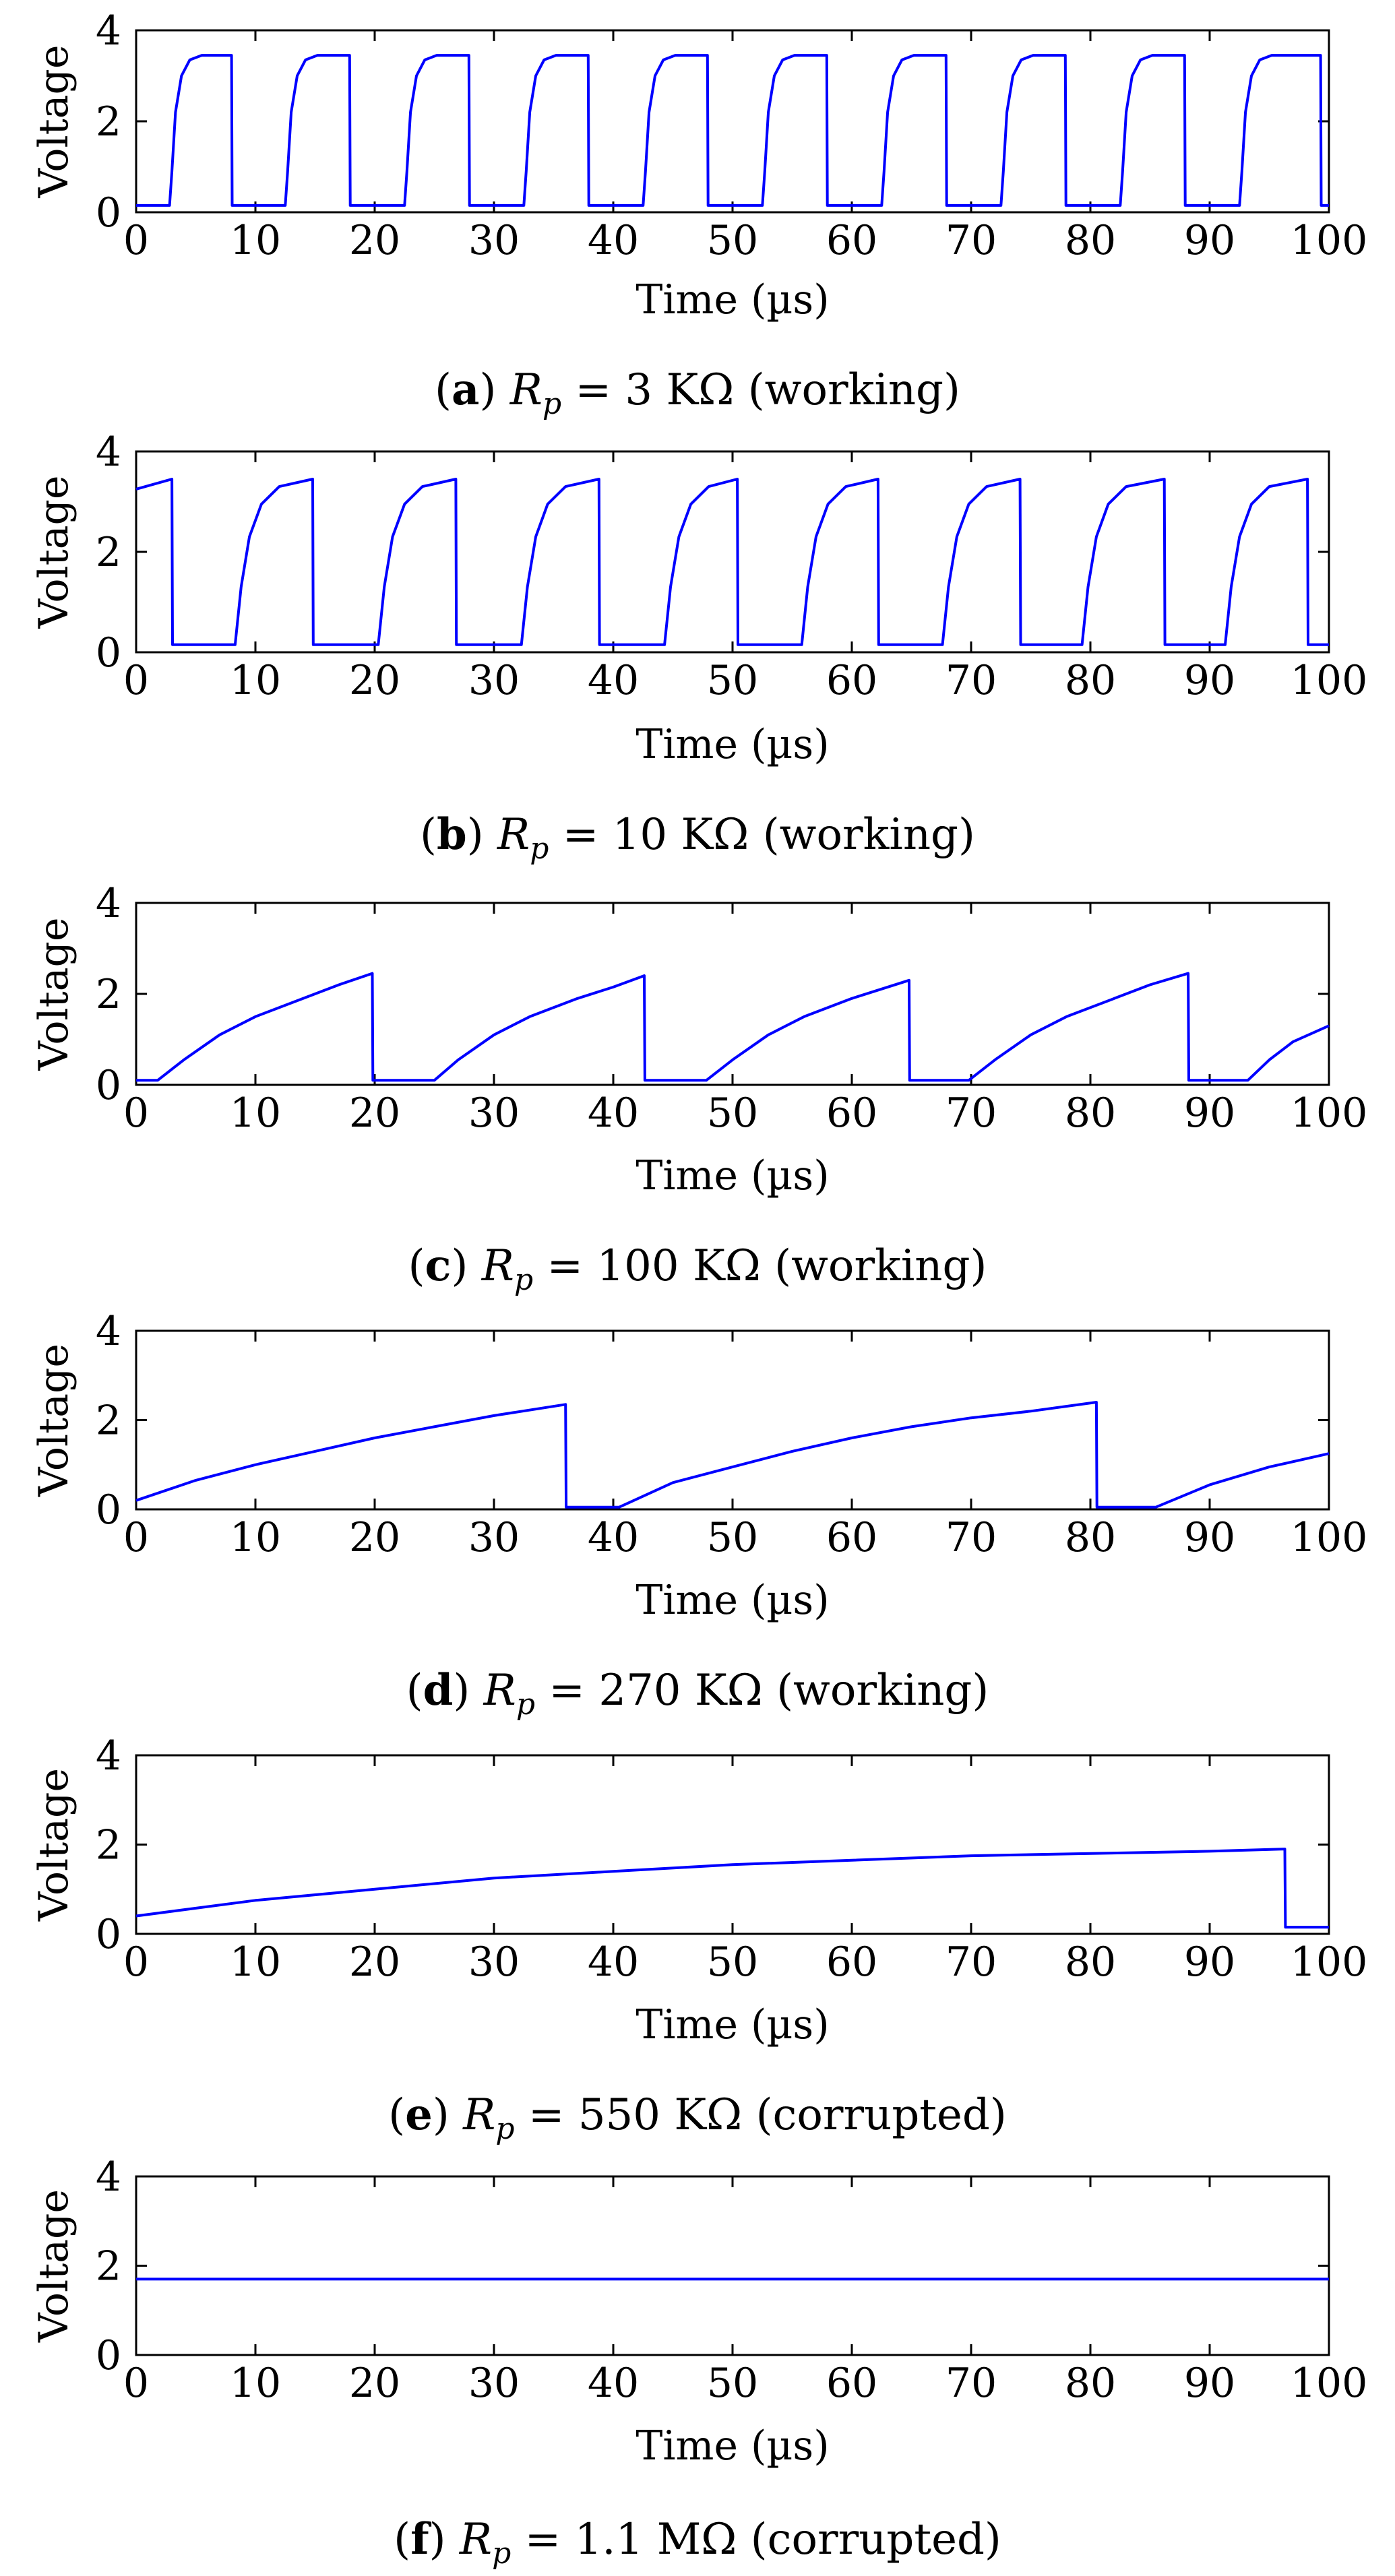 The height and width of the screenshot is (2576, 1395). I want to click on caption-symbol-b: R, so click(513, 835).